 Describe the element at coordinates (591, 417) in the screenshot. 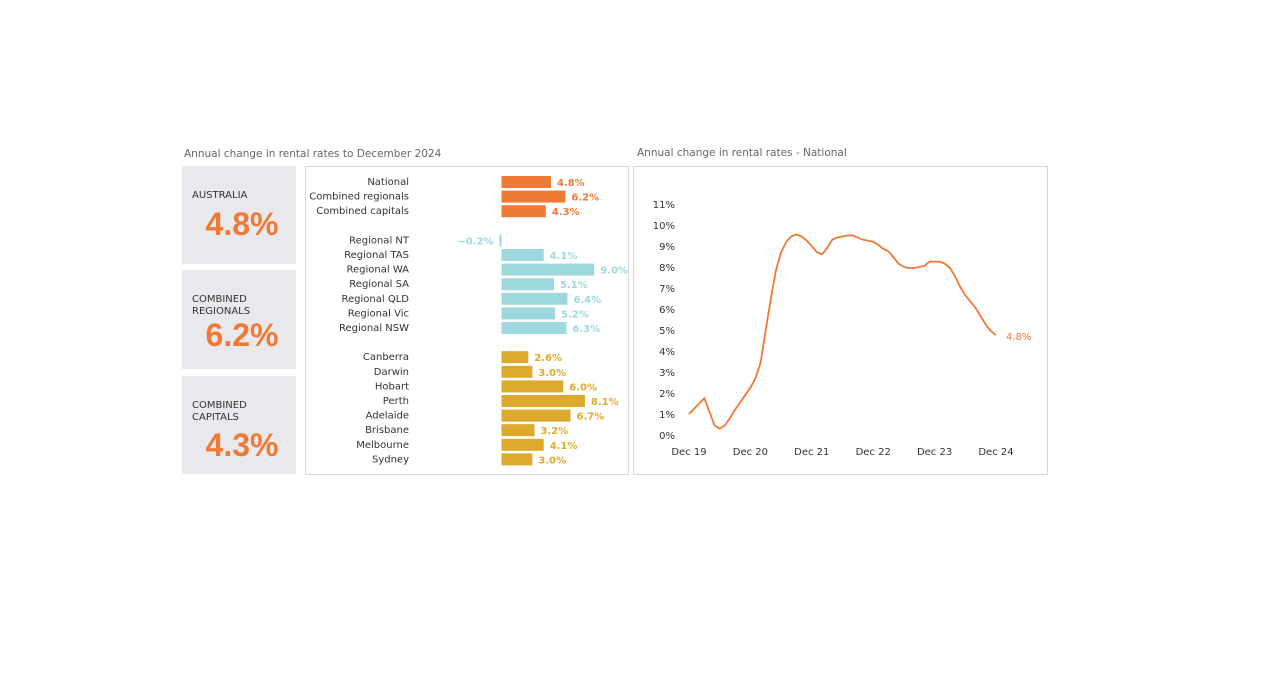

I see `value-label: 6.7%` at that location.